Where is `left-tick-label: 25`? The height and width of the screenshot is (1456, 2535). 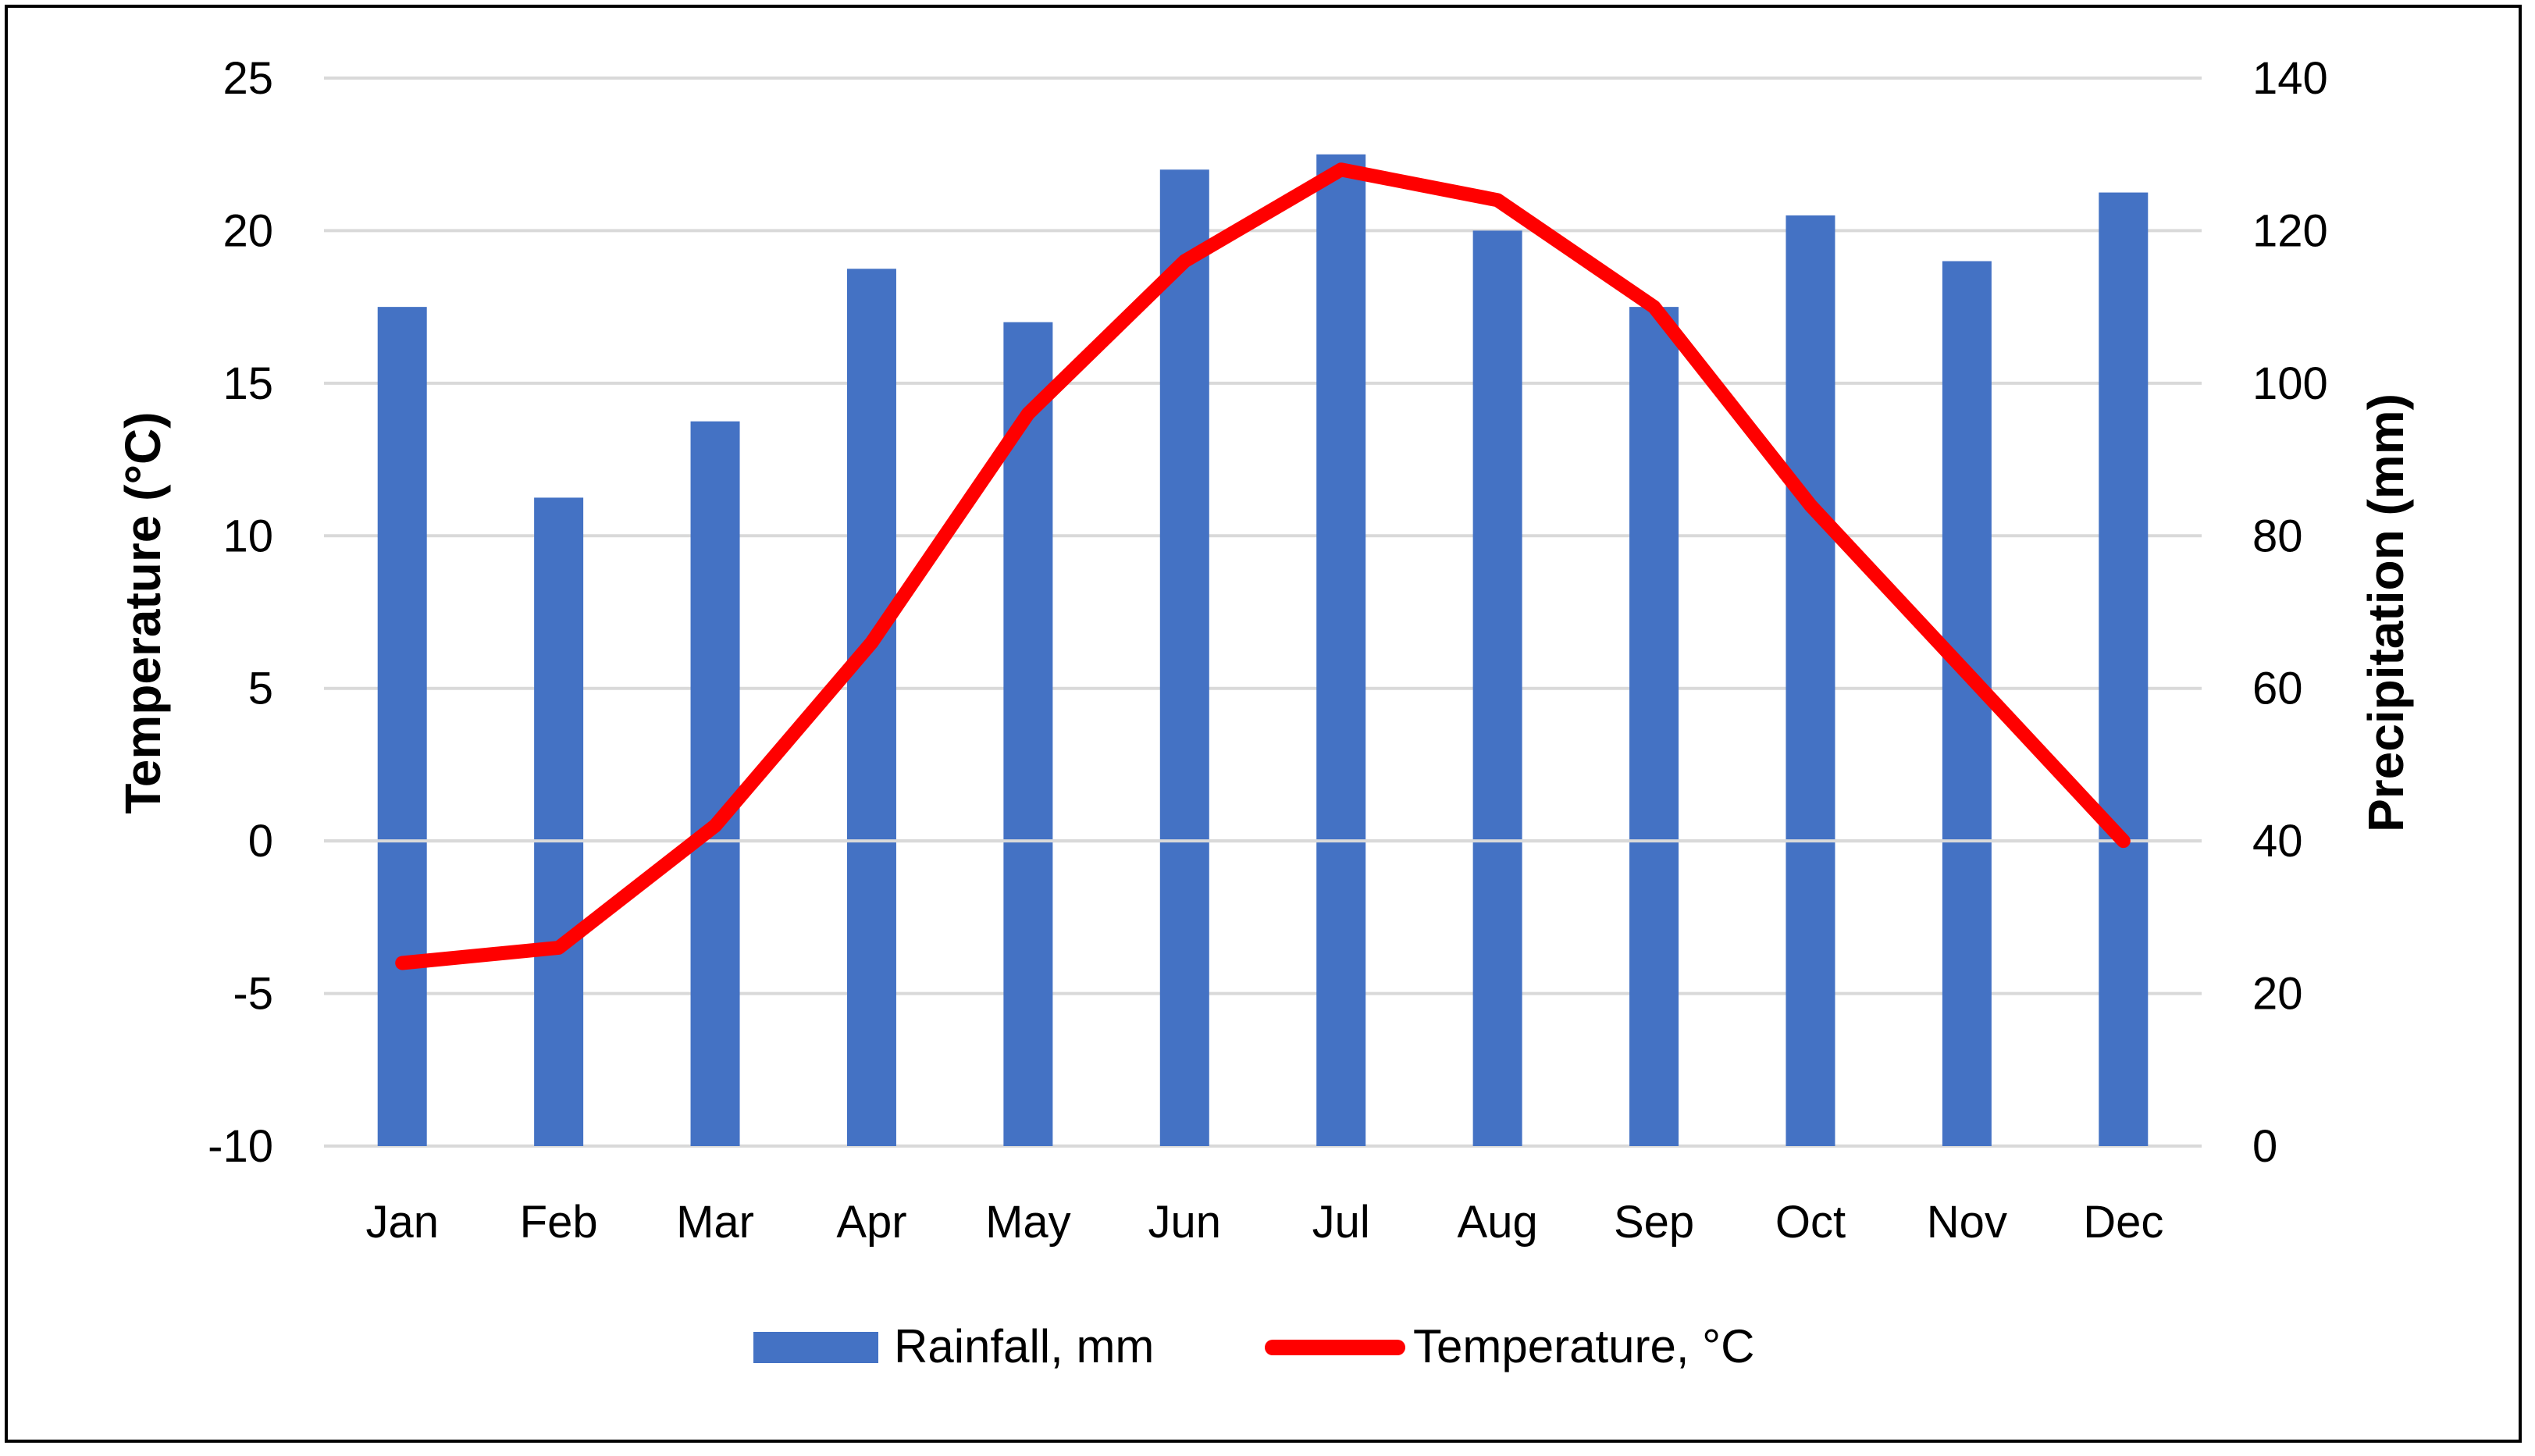
left-tick-label: 25 is located at coordinates (248, 78).